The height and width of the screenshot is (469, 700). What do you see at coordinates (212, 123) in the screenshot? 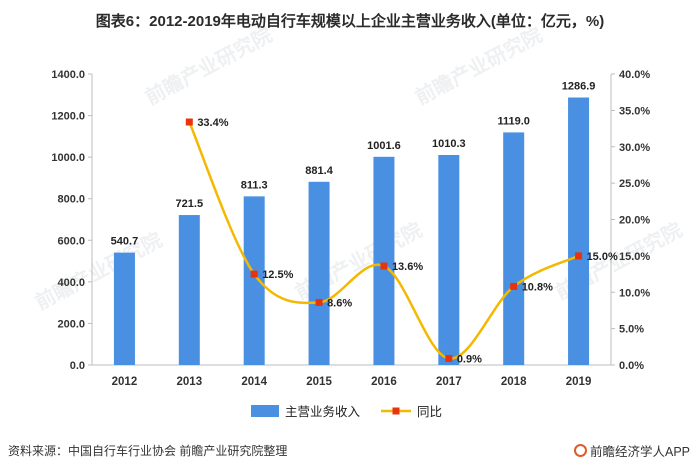
I see `line-value-label: 33.4%` at bounding box center [212, 123].